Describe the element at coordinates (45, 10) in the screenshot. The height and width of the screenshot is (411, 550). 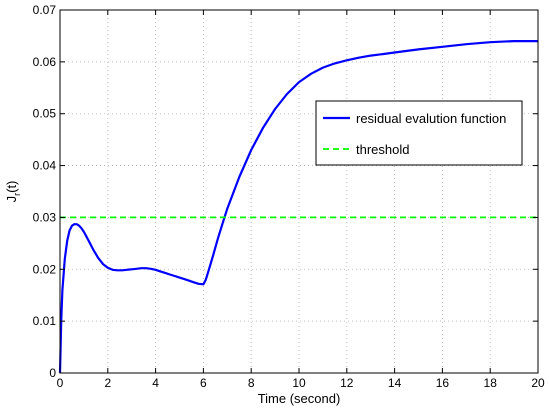
I see `y-tick-label: 0.07` at that location.